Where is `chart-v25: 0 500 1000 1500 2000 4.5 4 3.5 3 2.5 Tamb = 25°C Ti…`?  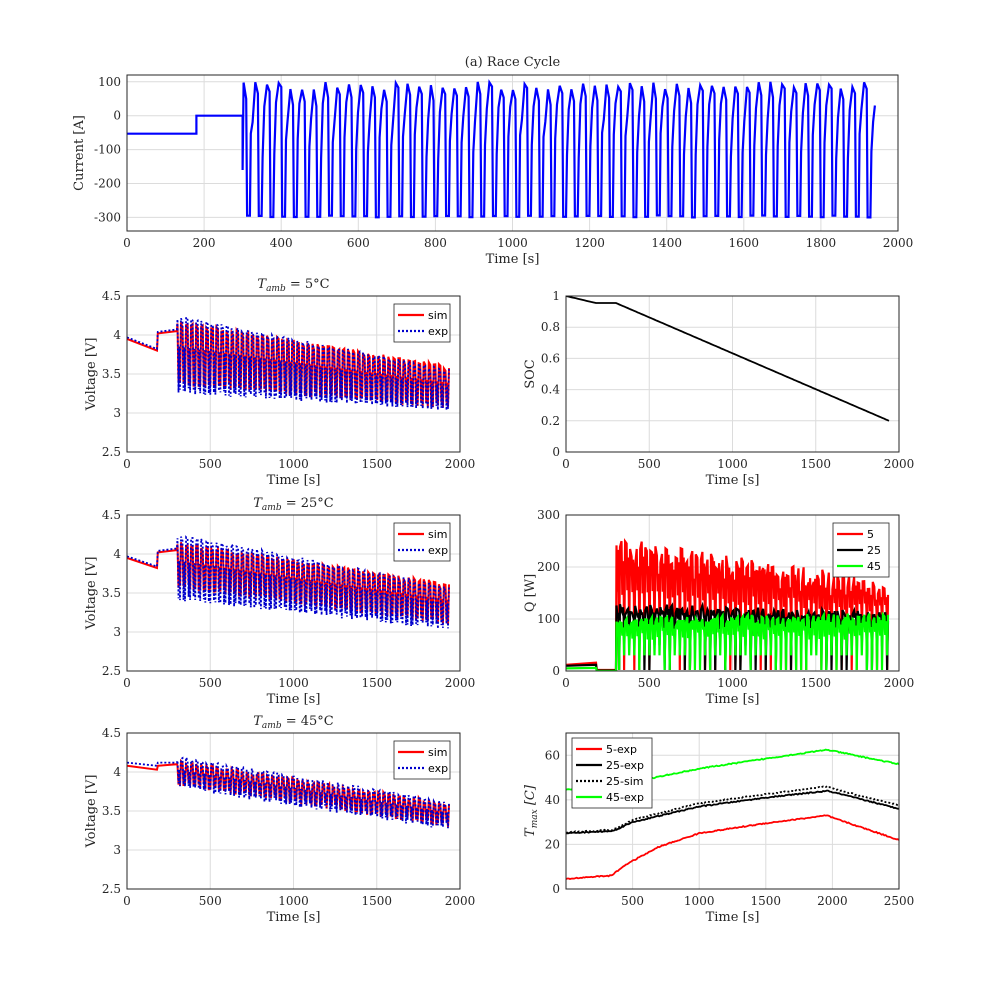 chart-v25: 0 500 1000 1500 2000 4.5 4 3.5 3 2.5 Tamb = 25°C Ti… is located at coordinates (279, 601).